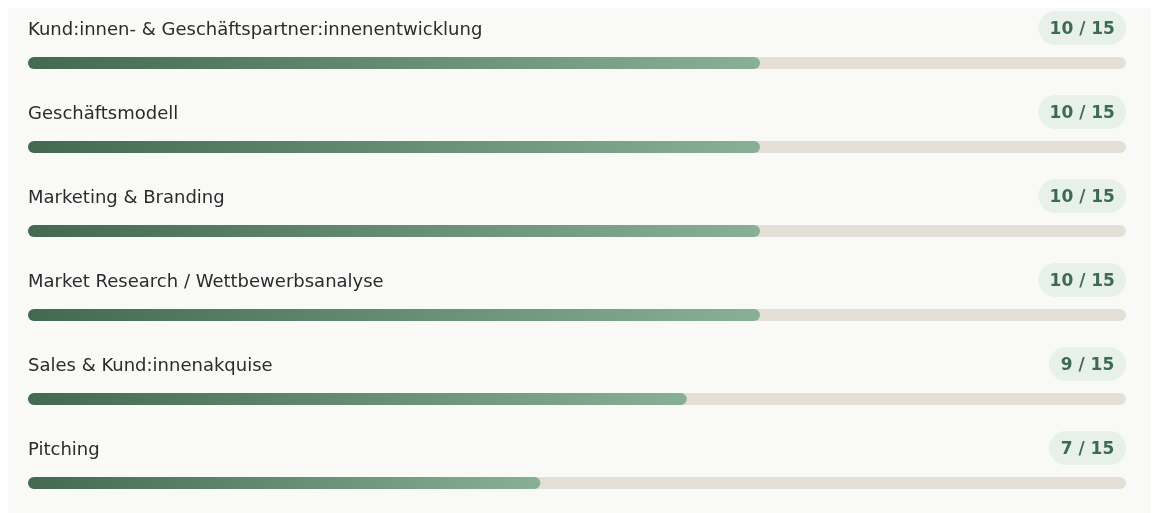  What do you see at coordinates (206, 280) in the screenshot?
I see `y-tick-label: Market Research / Wettbewerbsanalyse` at bounding box center [206, 280].